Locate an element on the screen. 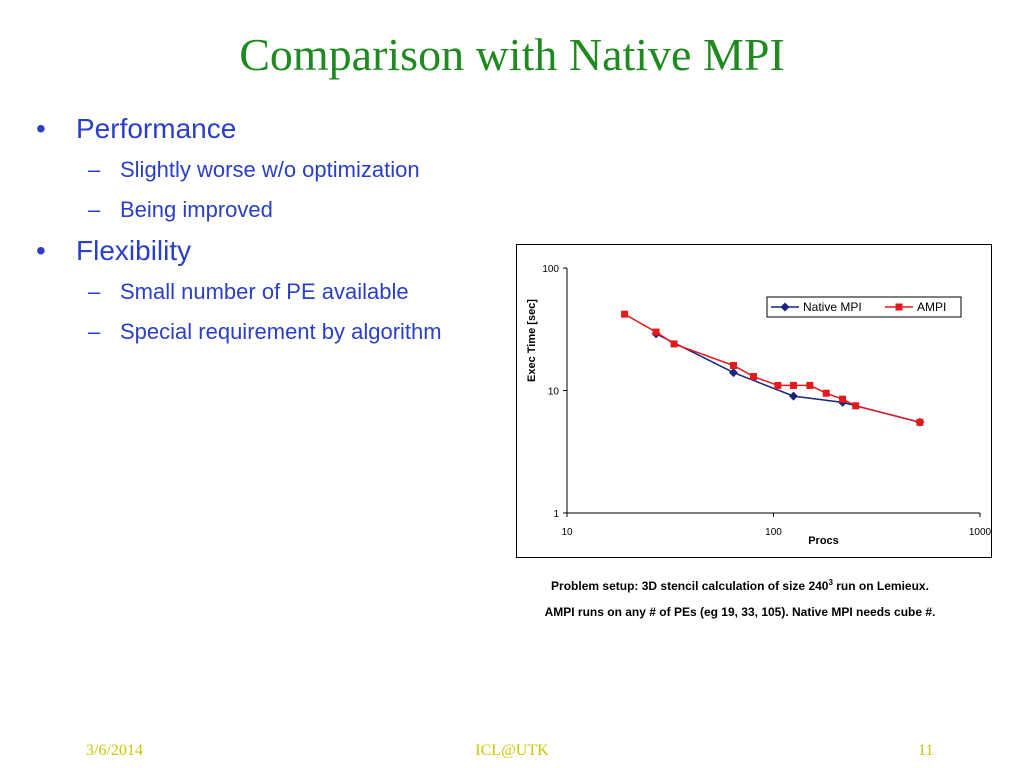 The height and width of the screenshot is (768, 1024). x-tick-label: 100 is located at coordinates (773, 532).